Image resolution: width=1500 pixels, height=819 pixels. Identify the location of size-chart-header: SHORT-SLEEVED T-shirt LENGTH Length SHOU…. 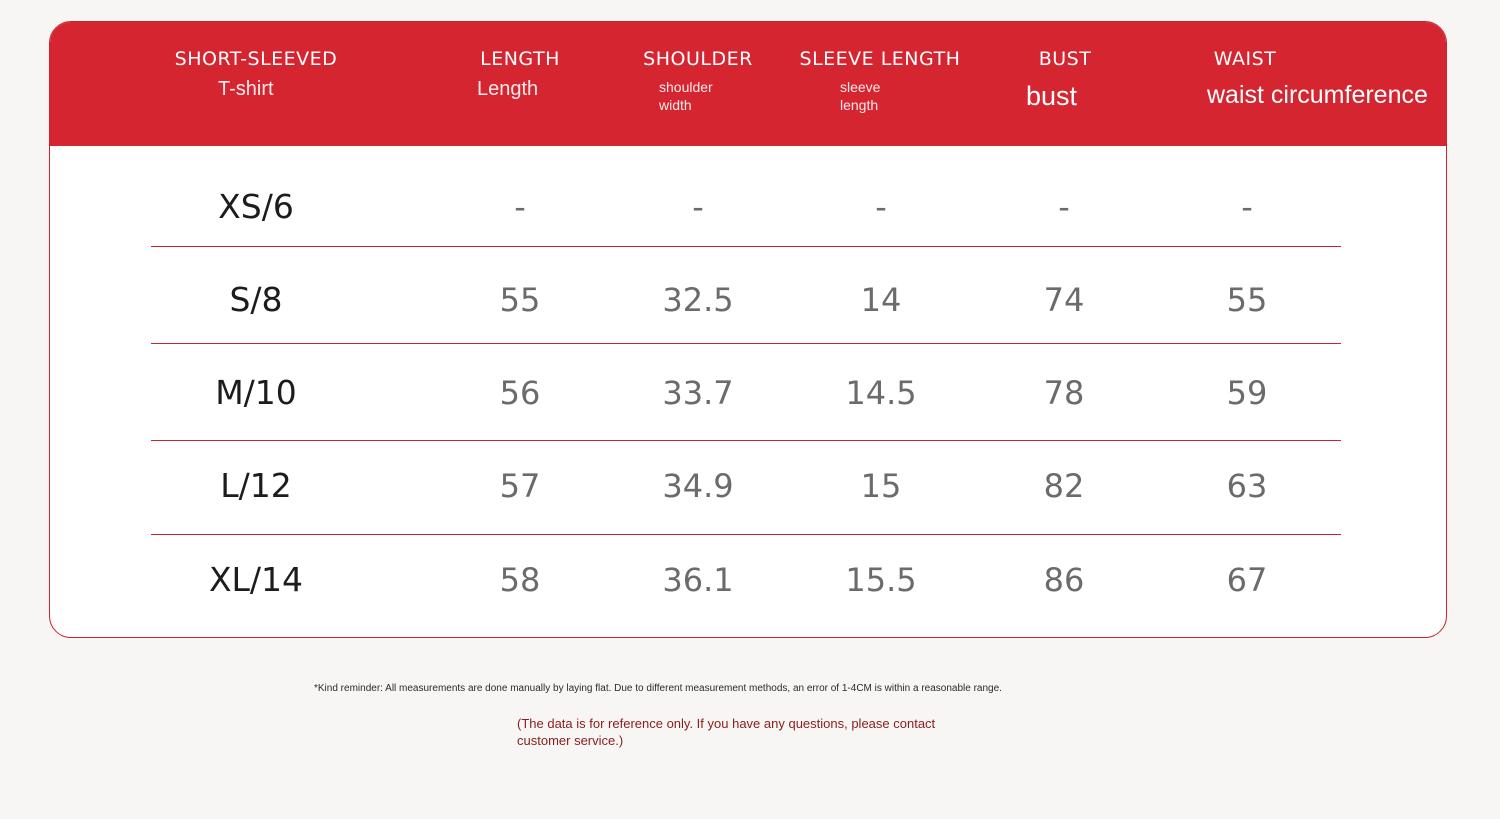
(748, 84).